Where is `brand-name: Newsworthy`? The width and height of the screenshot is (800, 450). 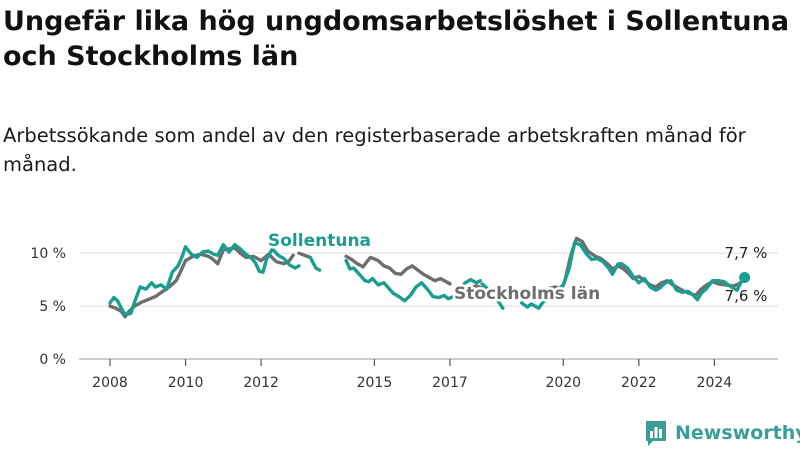 brand-name: Newsworthy is located at coordinates (737, 433).